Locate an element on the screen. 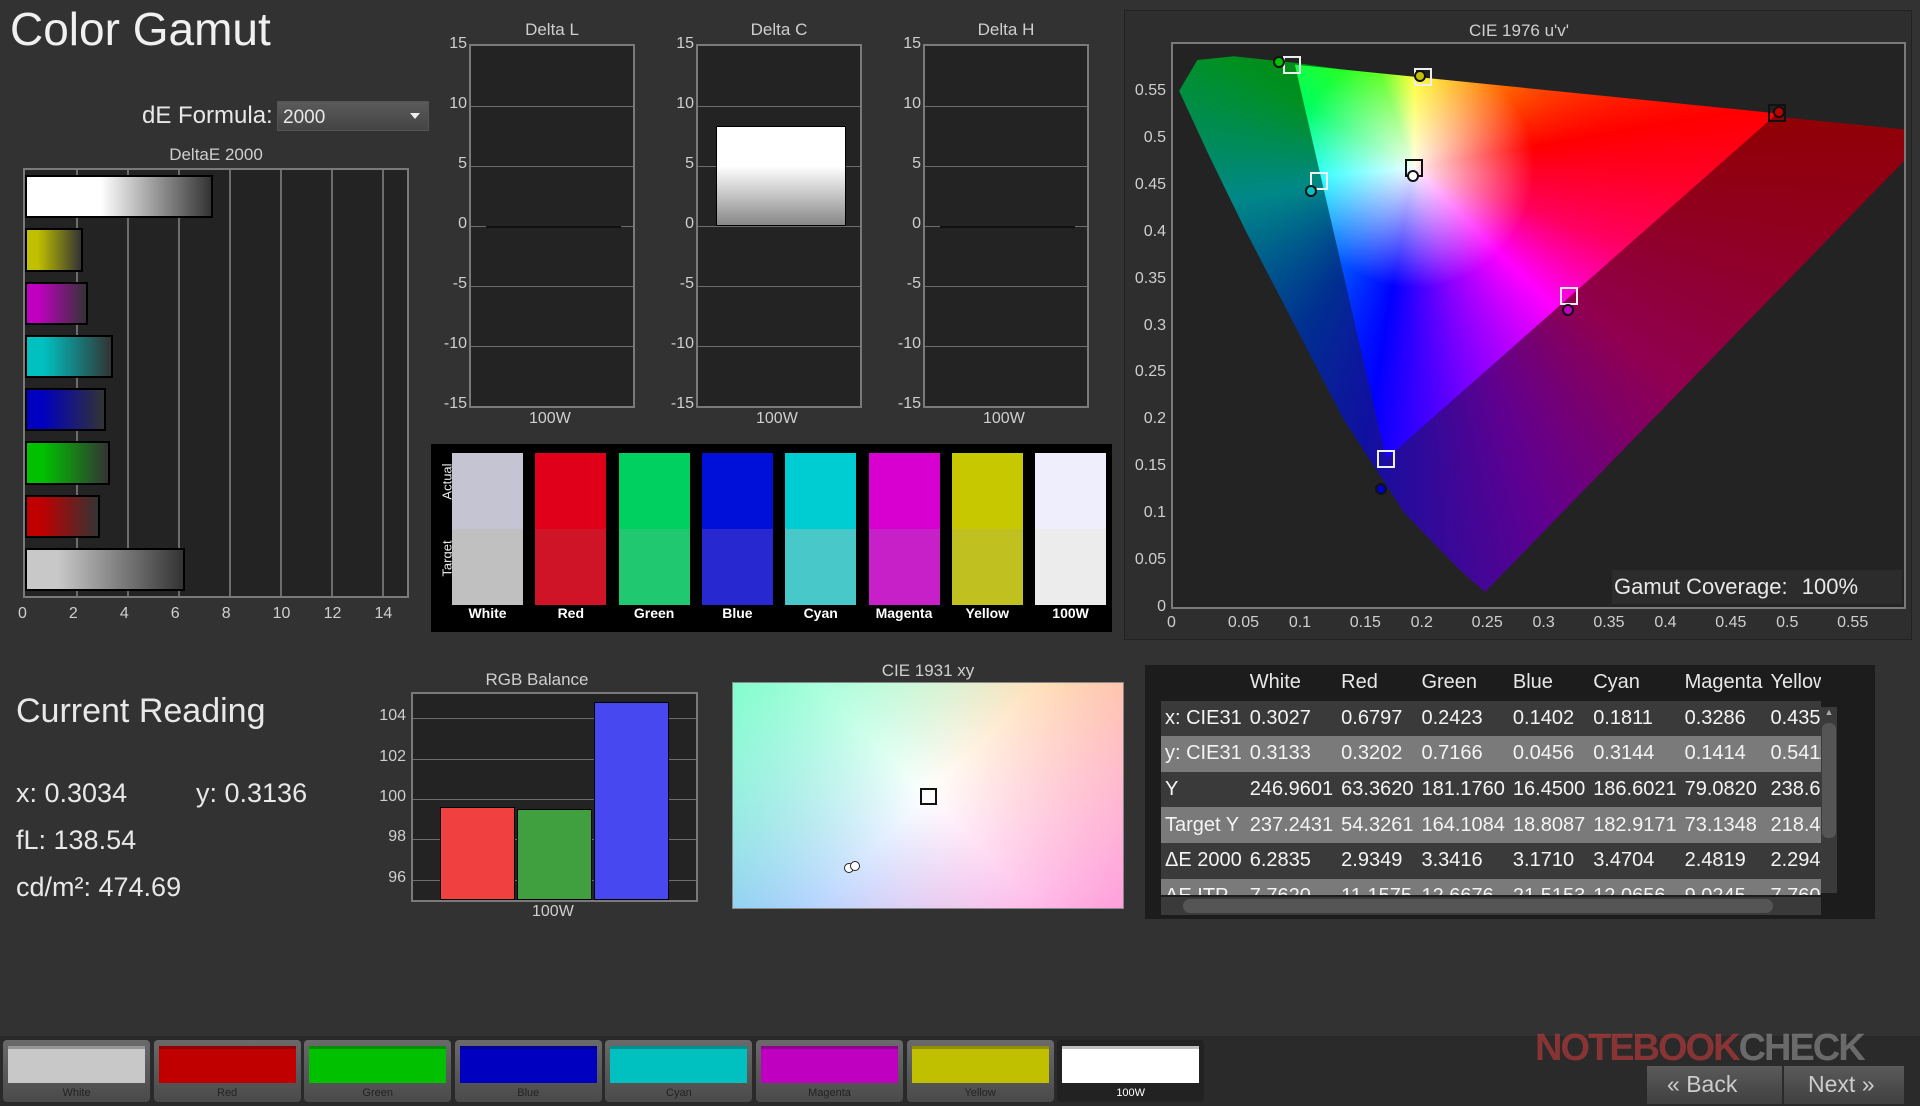  swatch-button-label: White is located at coordinates (76, 1093).